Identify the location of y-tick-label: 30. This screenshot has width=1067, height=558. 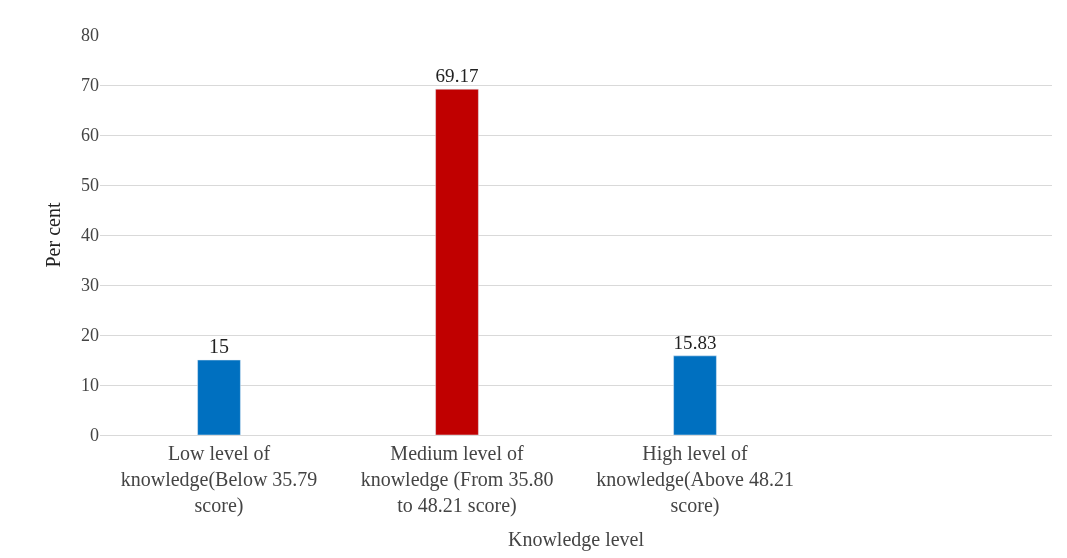
(90, 285).